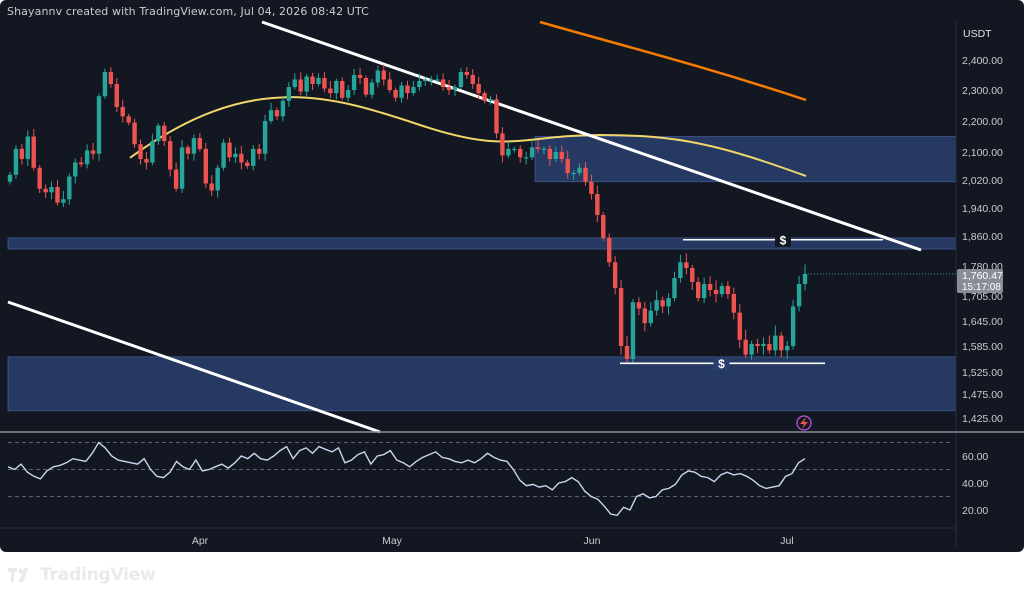  Describe the element at coordinates (392, 541) in the screenshot. I see `time-tick-label: May` at that location.